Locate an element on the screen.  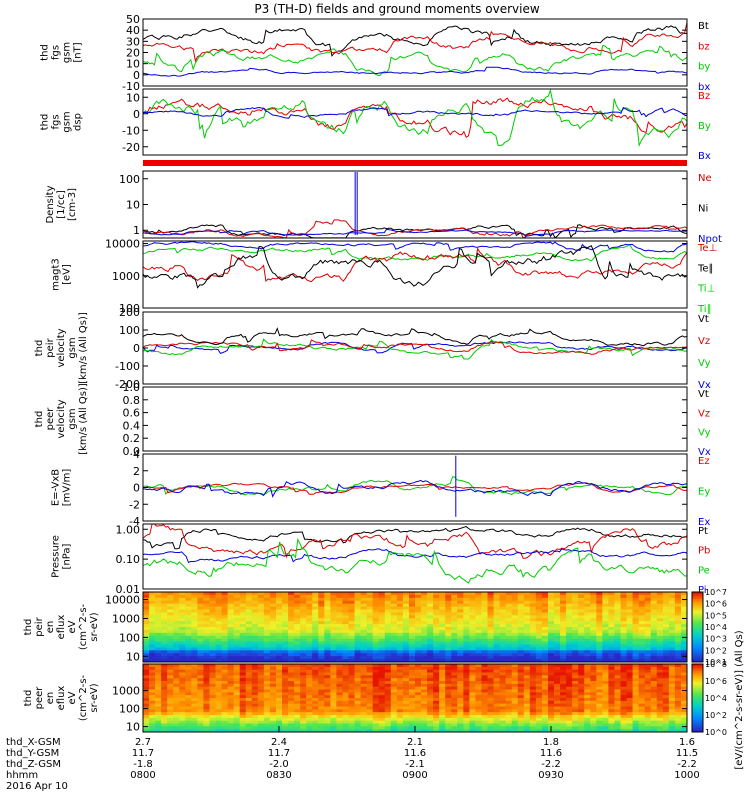
colorbar-tick-1-2: 10^4 is located at coordinates (716, 698).